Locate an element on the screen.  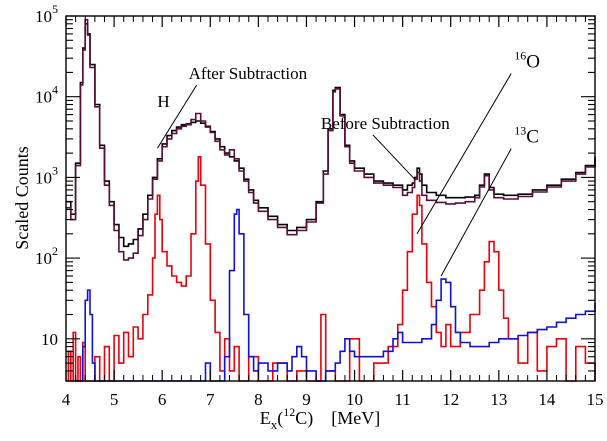
x-axis-title-unit: [MeV] is located at coordinates (355, 418).